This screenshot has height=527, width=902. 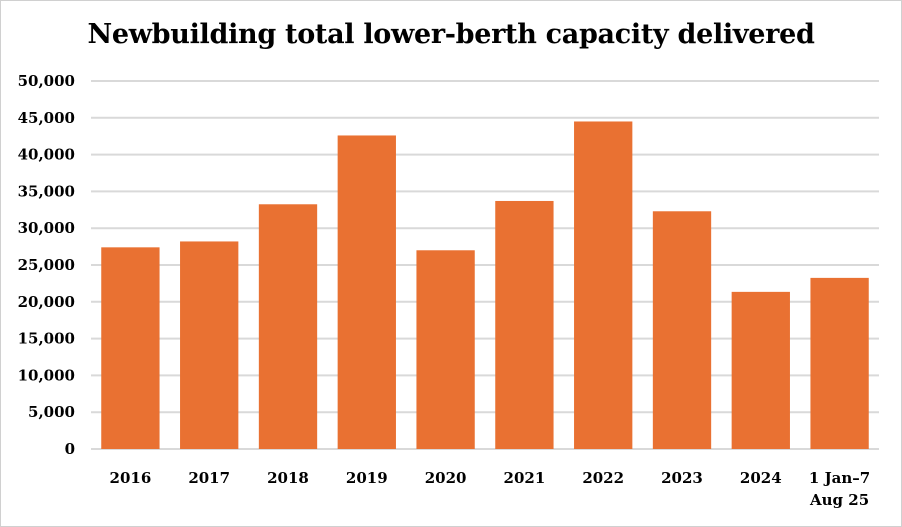 I want to click on x-tick-label: 2022, so click(x=603, y=478).